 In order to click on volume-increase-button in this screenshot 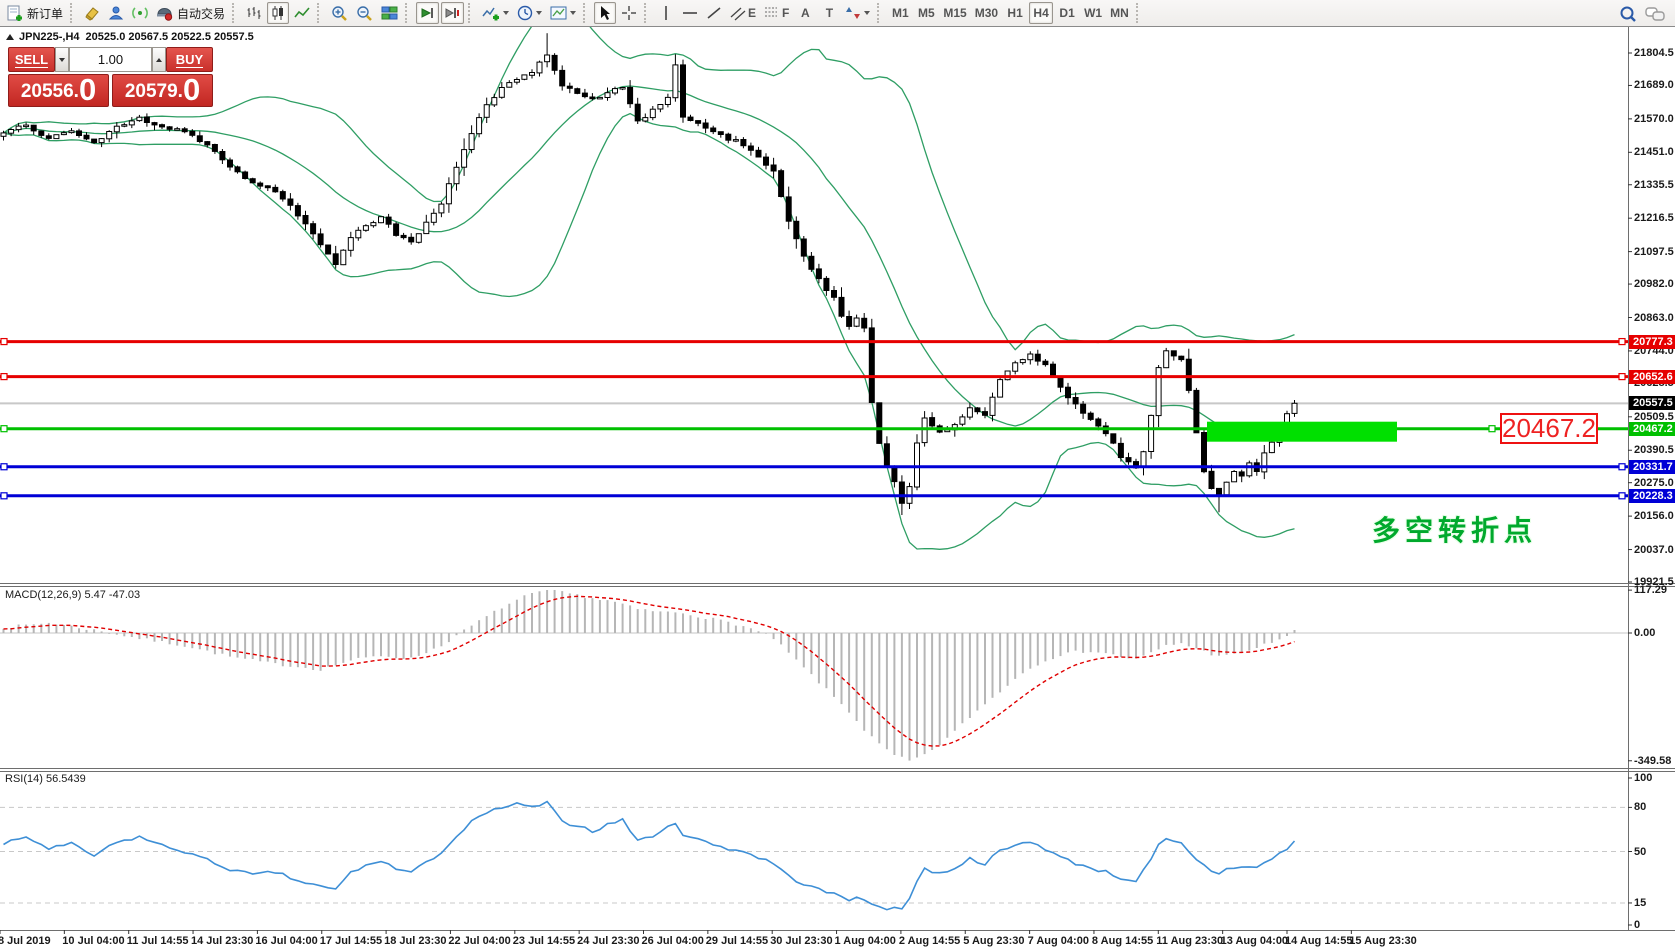, I will do `click(159, 59)`.